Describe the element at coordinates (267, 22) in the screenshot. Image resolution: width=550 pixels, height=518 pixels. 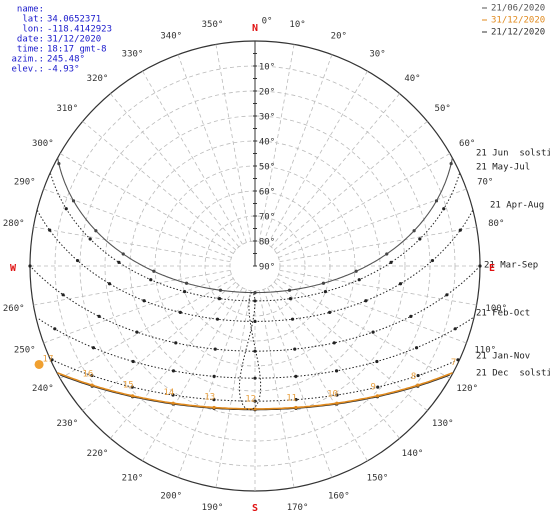
I see `azimuth-label: 0°` at that location.